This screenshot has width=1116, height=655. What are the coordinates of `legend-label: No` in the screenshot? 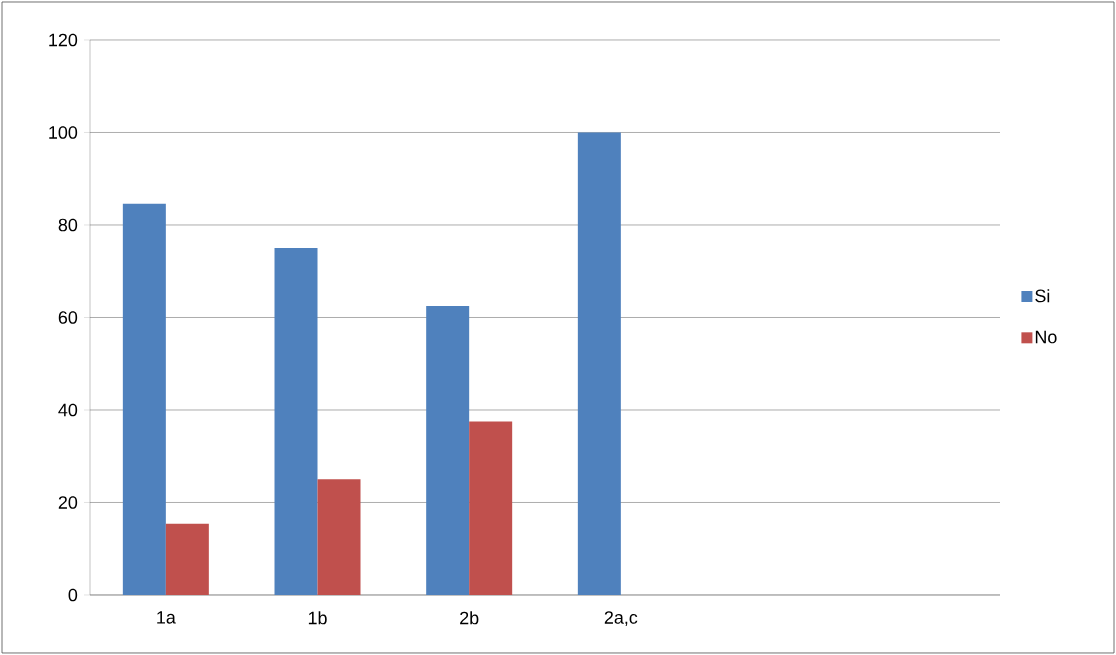 It's located at (1046, 337).